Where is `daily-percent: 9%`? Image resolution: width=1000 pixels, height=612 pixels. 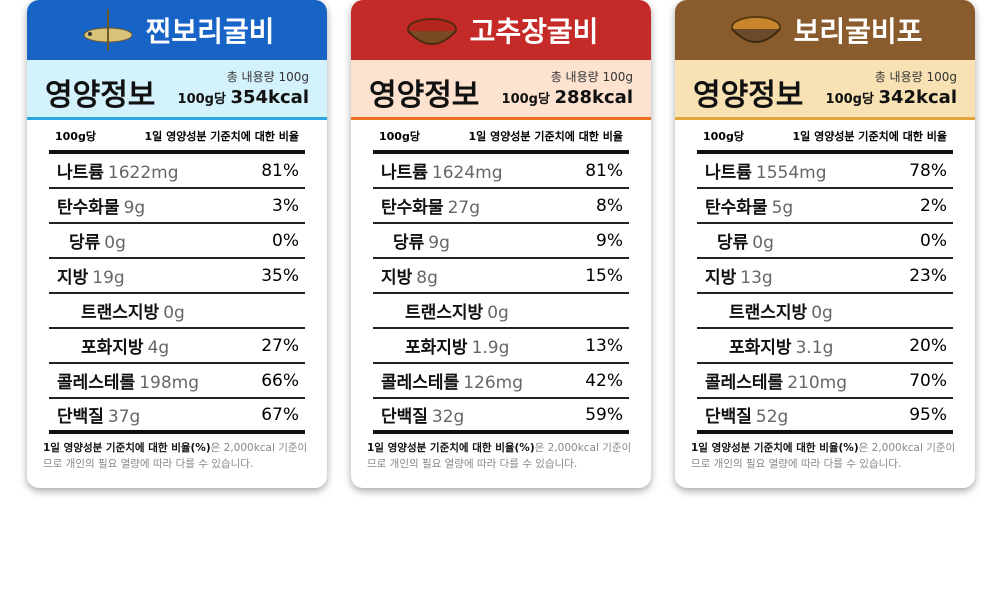 daily-percent: 9% is located at coordinates (609, 240).